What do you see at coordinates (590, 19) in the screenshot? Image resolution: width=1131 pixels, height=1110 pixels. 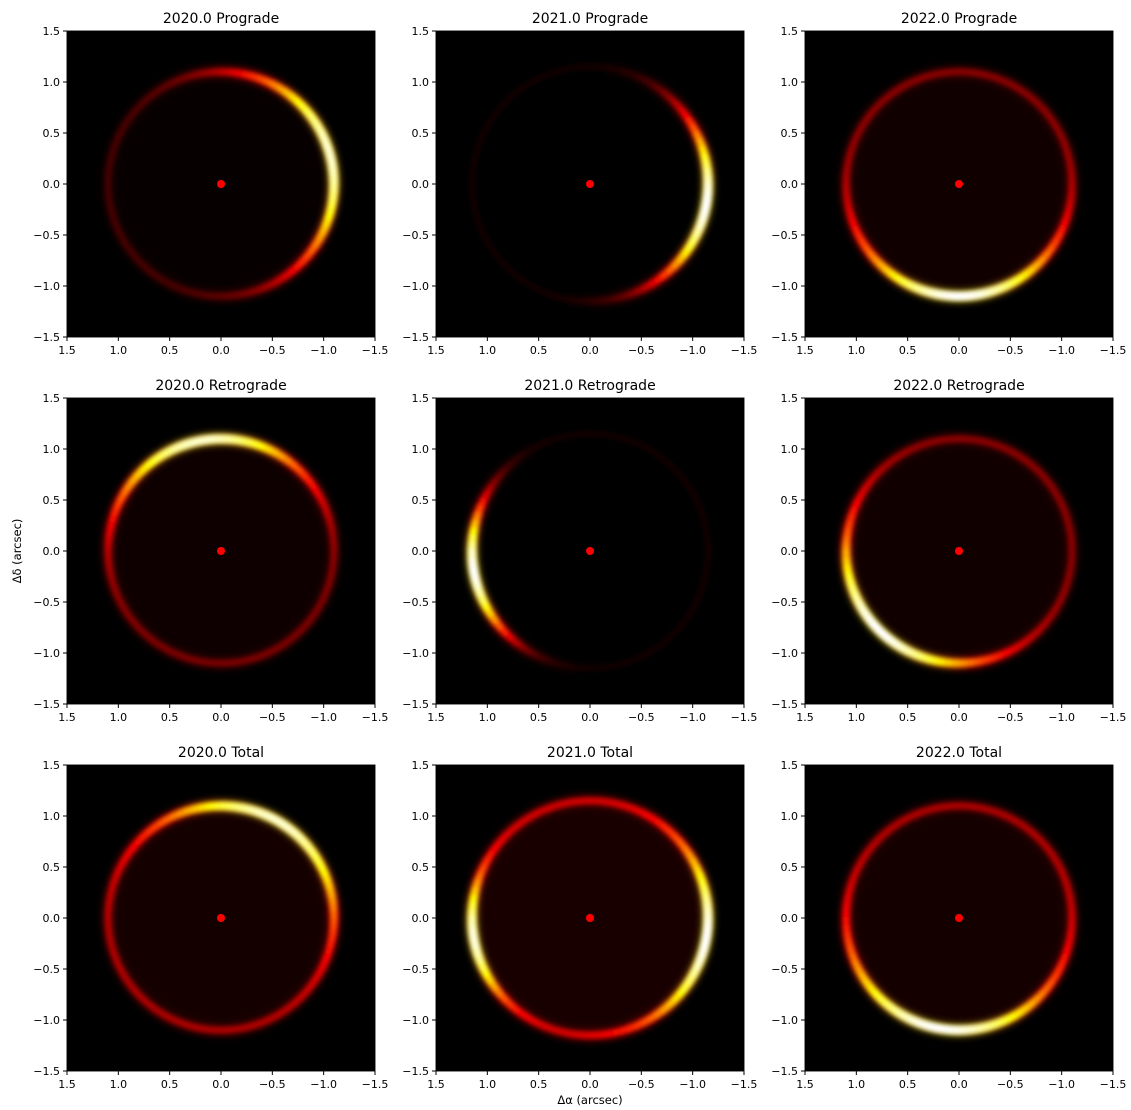 I see `panel-title: 2021.0 Prograde` at bounding box center [590, 19].